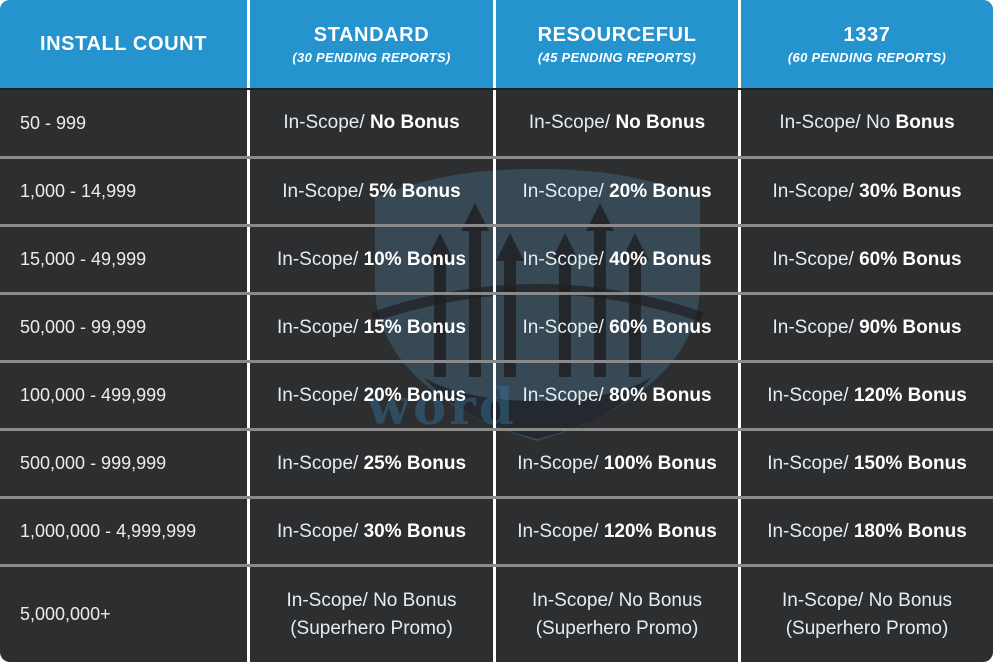  I want to click on column-header-resourceful: RESOURCEFUL (45 PENDING REPORTS), so click(615, 44).